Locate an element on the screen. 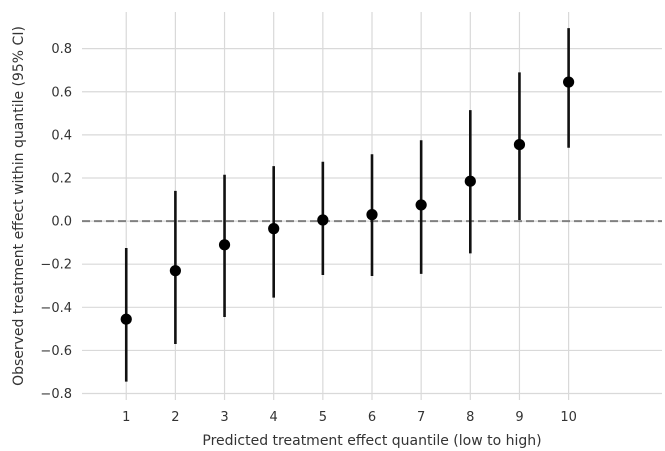  y-tick-label-2: −0.4 is located at coordinates (56, 308).